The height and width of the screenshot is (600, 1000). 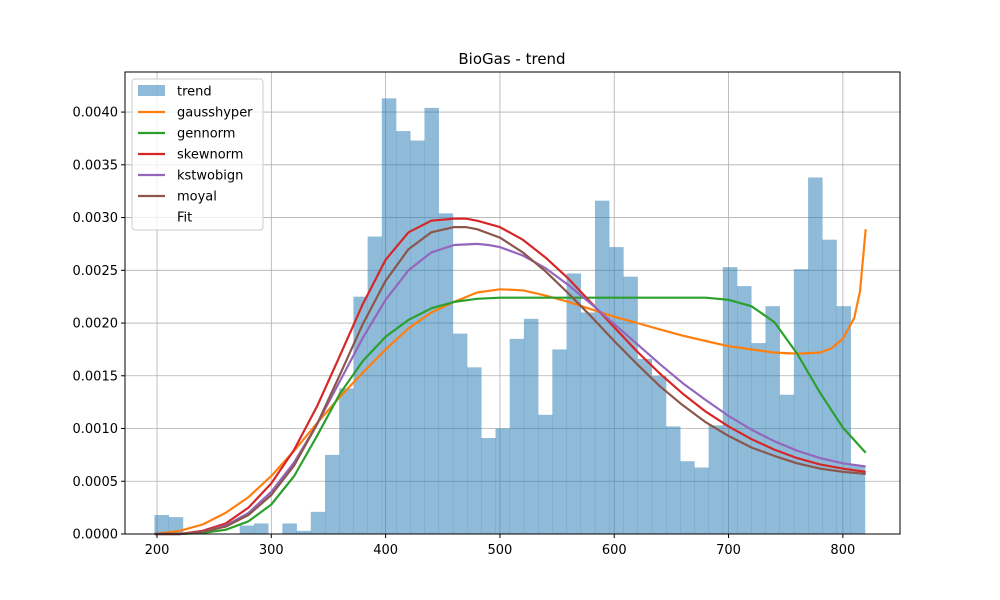 I want to click on legend-entry-moyal: moyal, so click(x=177, y=197).